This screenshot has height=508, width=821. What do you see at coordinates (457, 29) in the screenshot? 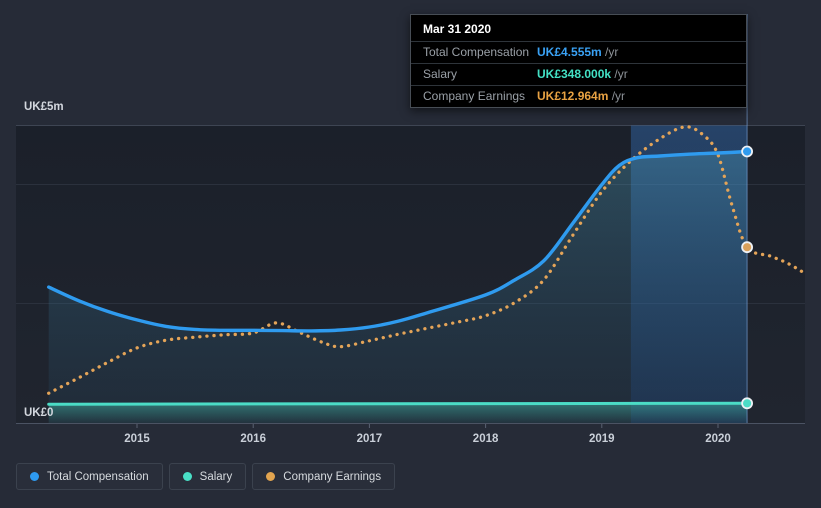
I see `tooltip-date: Mar 31 2020` at bounding box center [457, 29].